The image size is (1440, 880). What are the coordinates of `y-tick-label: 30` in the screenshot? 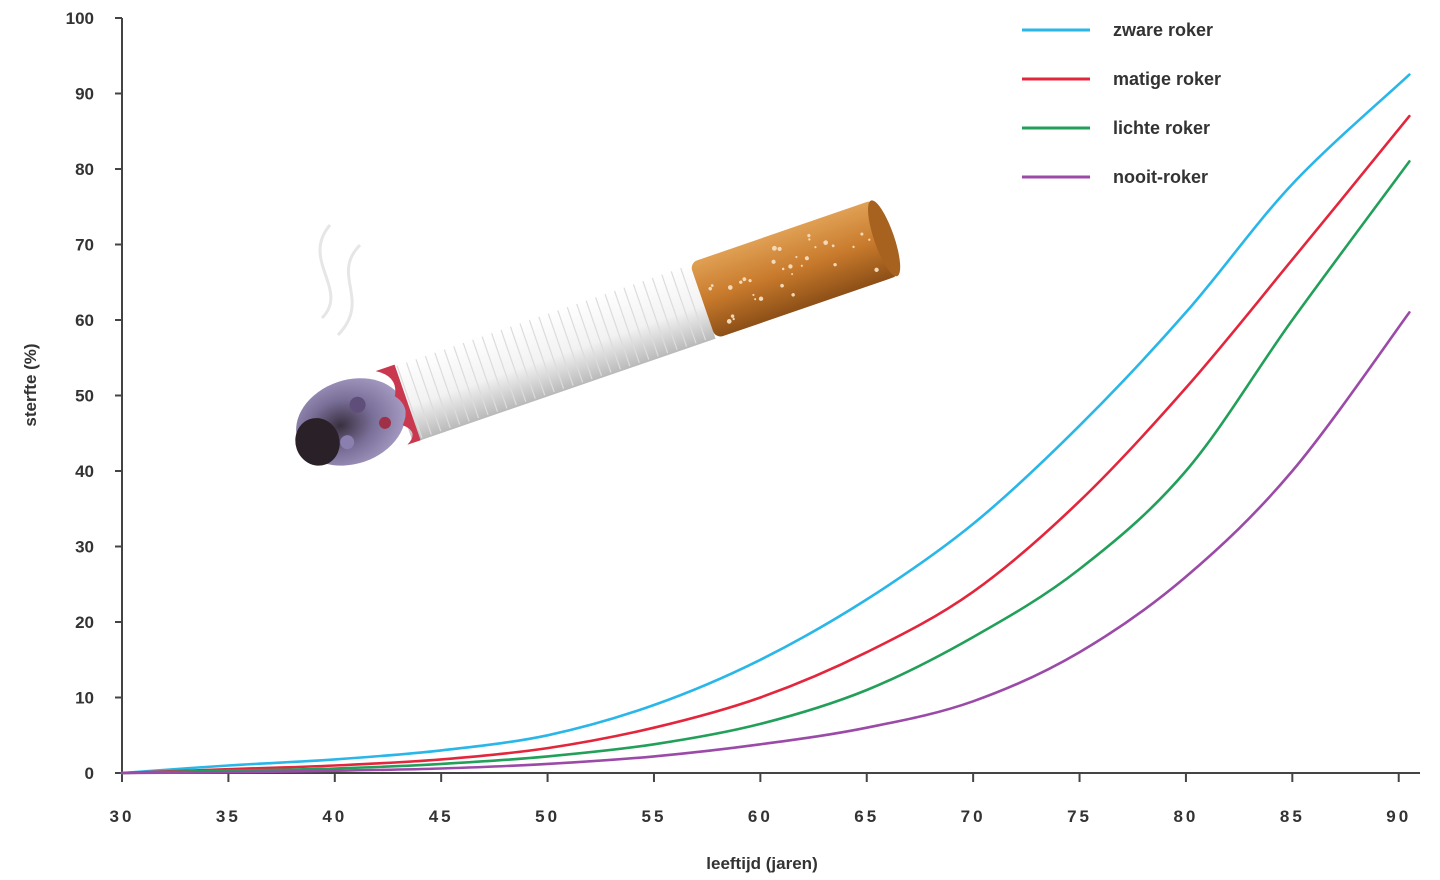 It's located at (84, 547).